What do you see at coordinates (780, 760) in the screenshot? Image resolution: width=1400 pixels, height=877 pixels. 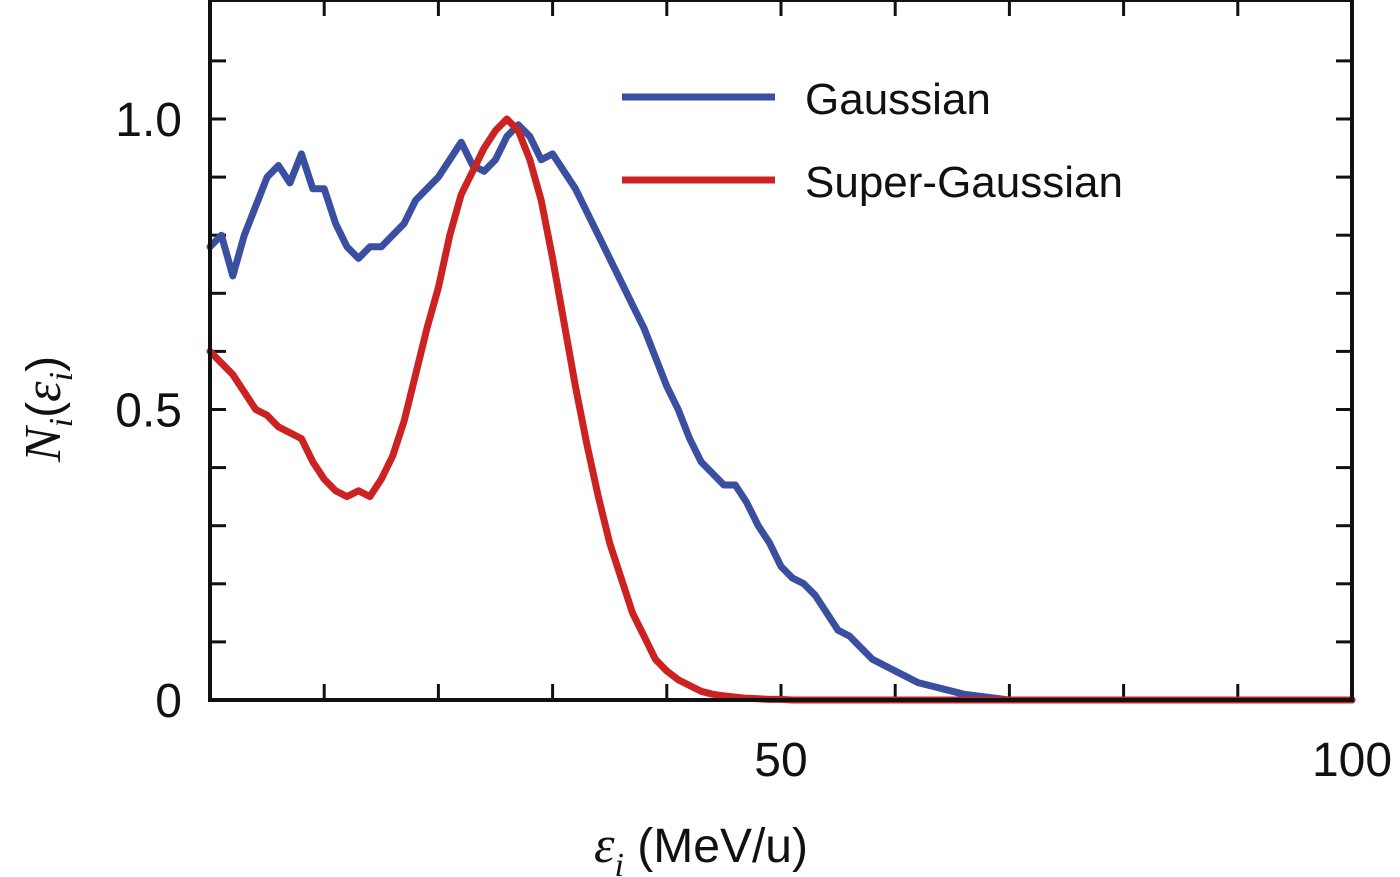 I see `x-tick-label-50: 50` at bounding box center [780, 760].